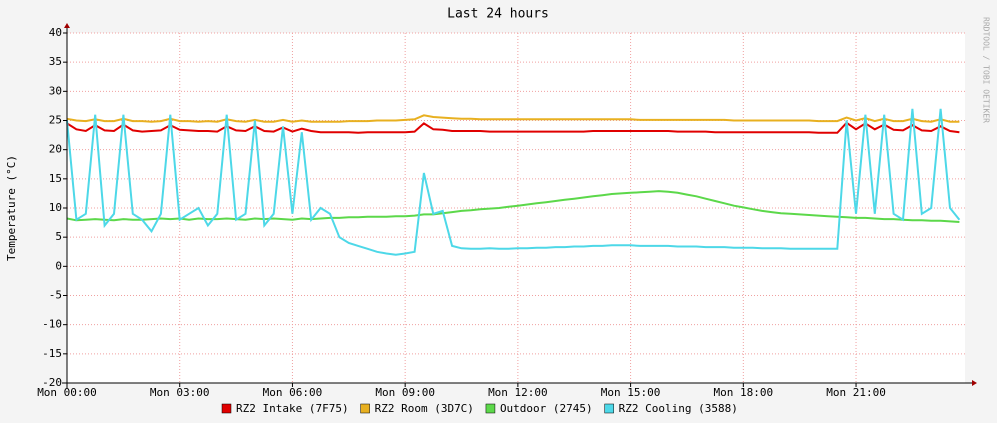 This screenshot has width=997, height=423. I want to click on y-axis-label: Temperature (°C), so click(11, 208).